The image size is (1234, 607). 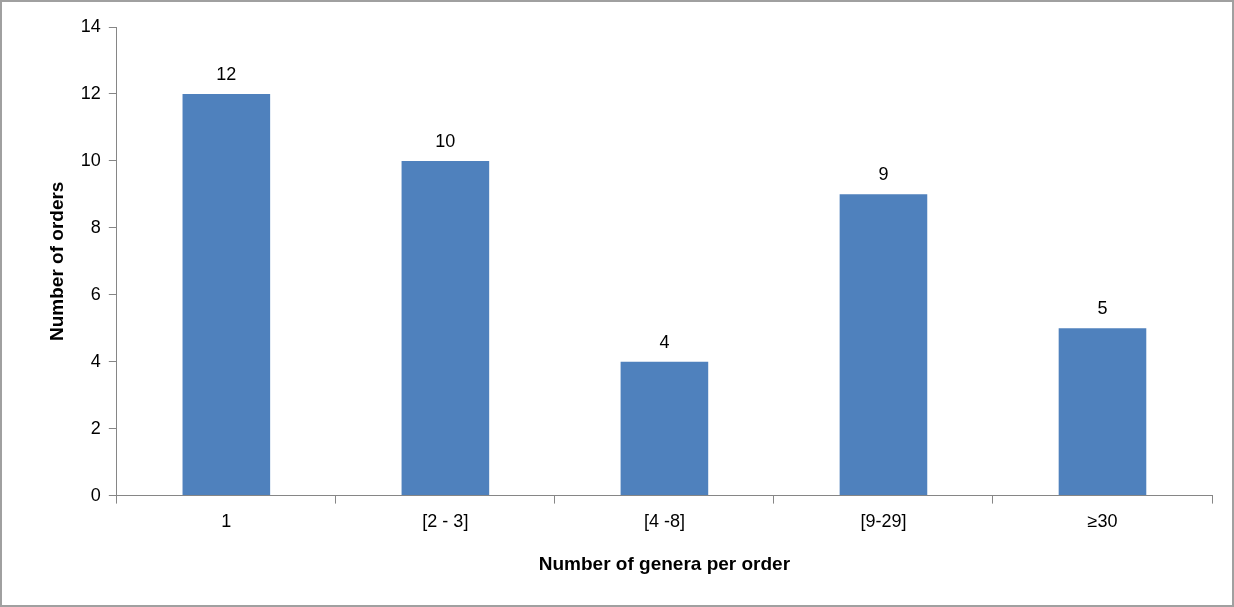 What do you see at coordinates (883, 521) in the screenshot?
I see `x-tick-label: [9-29]` at bounding box center [883, 521].